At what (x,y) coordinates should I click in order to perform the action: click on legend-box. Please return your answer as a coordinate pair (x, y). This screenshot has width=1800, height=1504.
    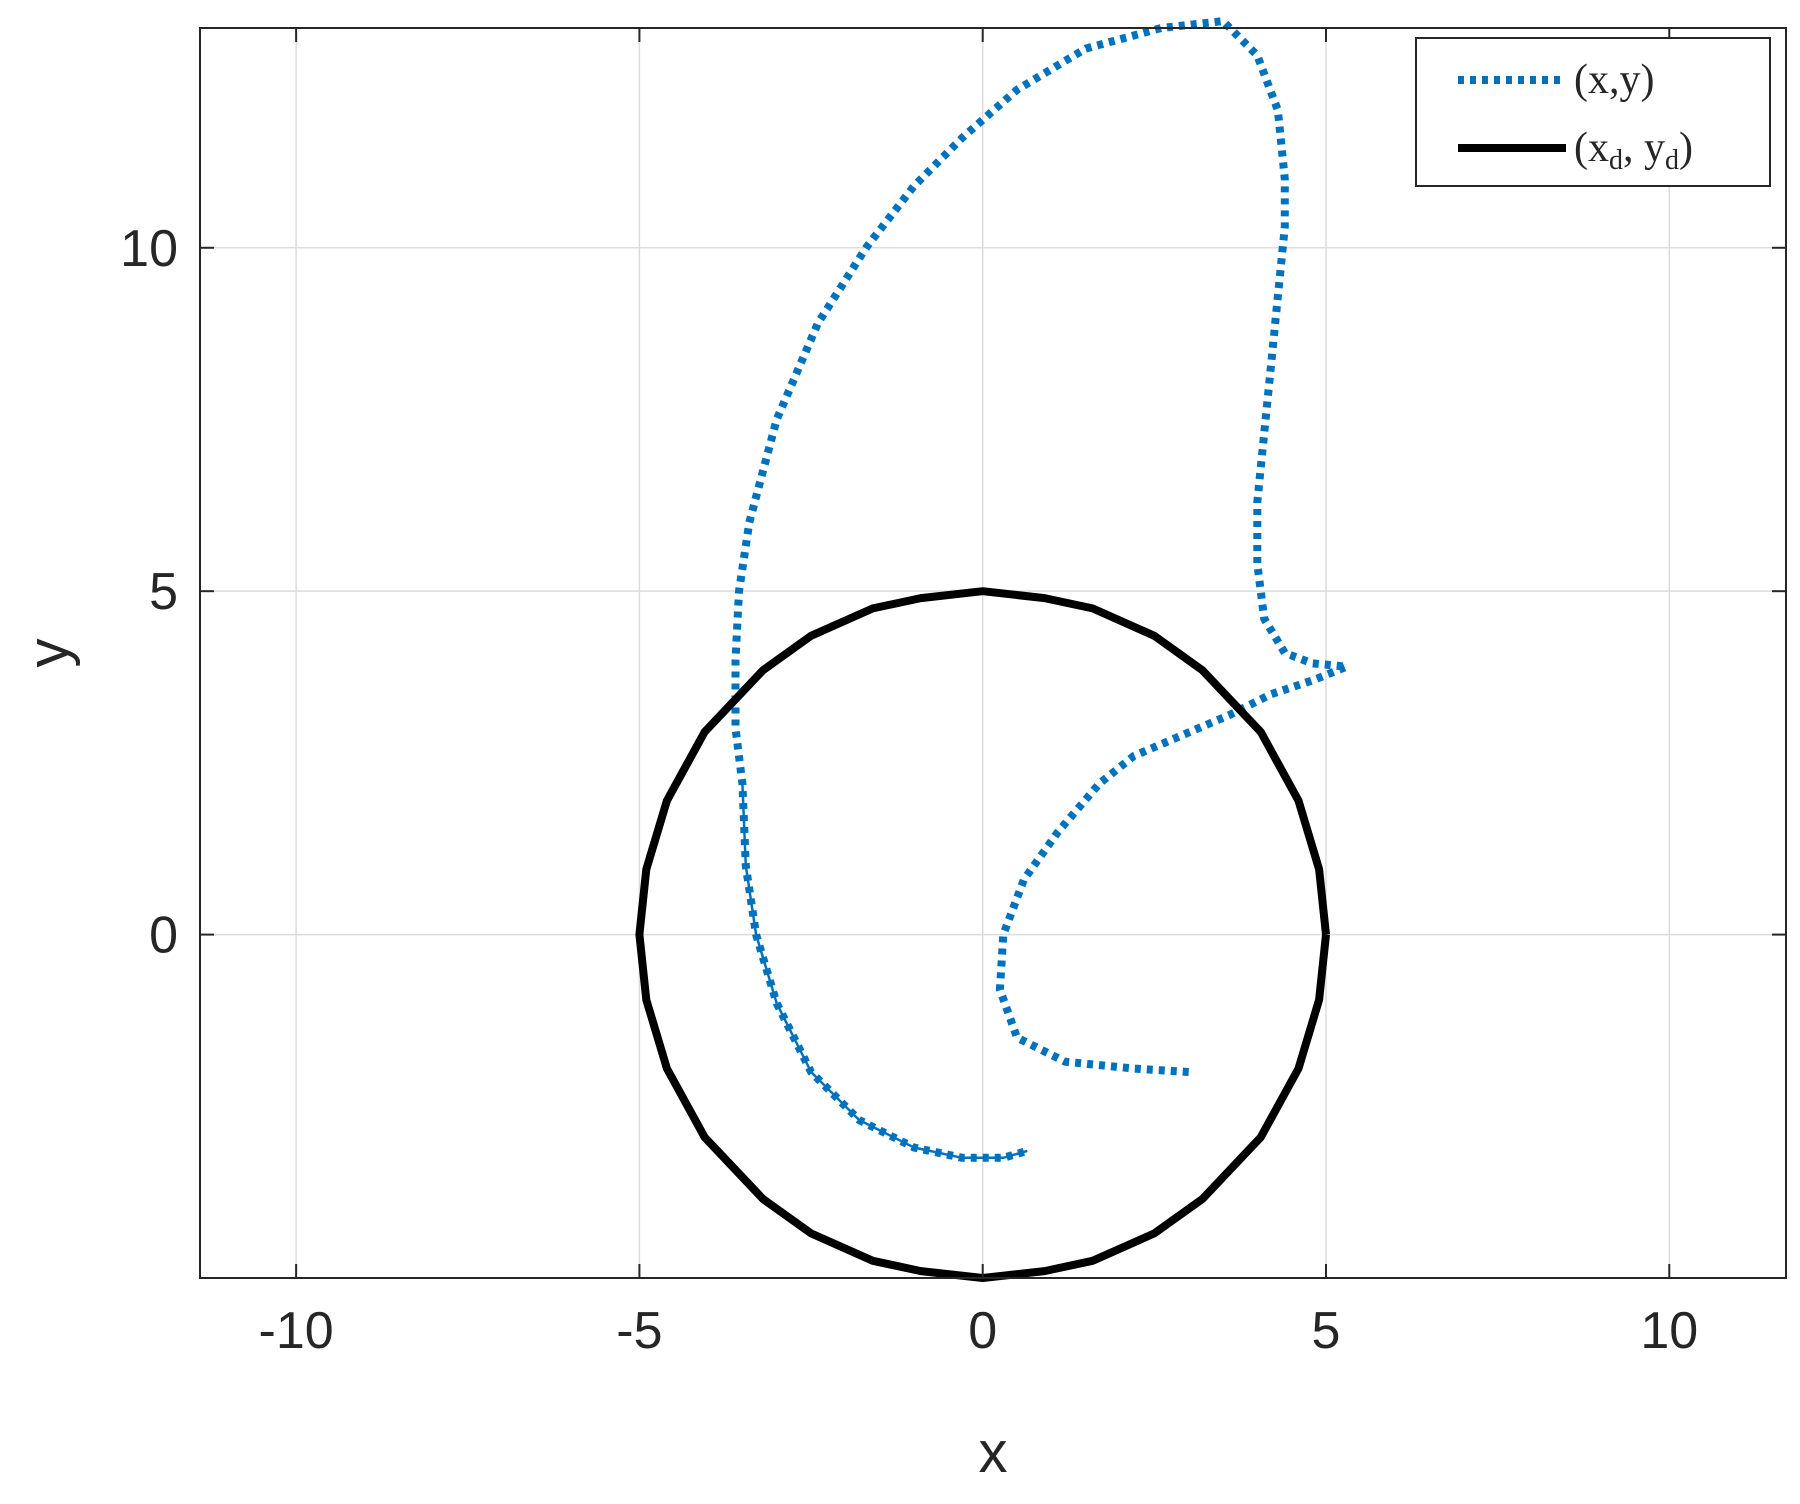
    Looking at the image, I should click on (1593, 112).